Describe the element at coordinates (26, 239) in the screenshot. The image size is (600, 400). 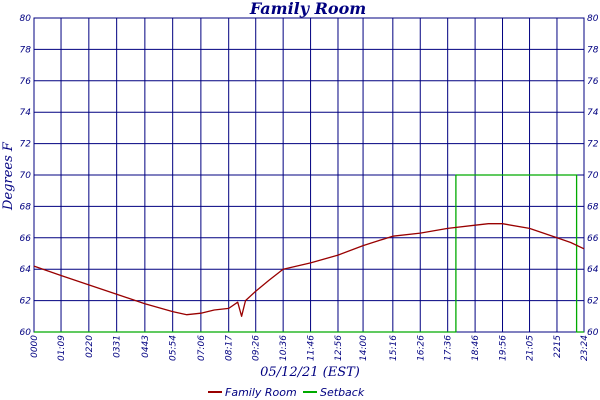
I see `y-tick-label-left-66: 66` at that location.